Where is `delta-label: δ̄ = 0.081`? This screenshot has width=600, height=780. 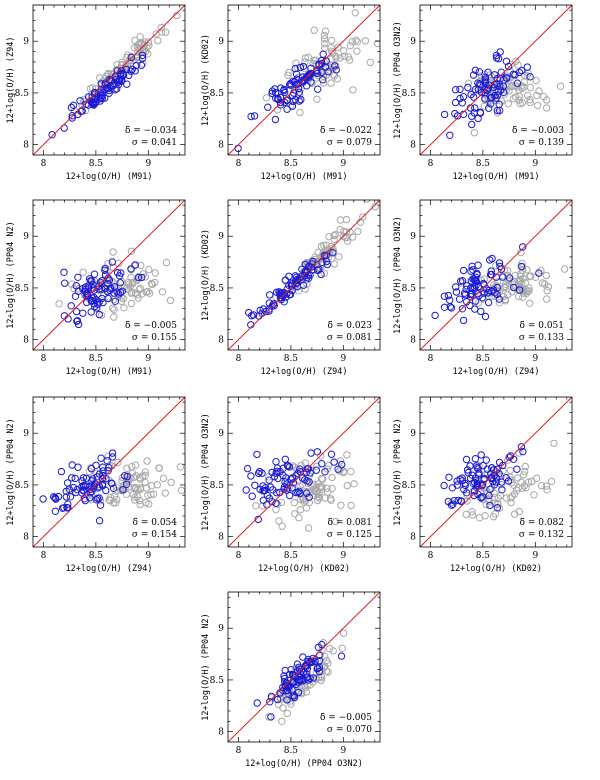
delta-label: δ̄ = 0.081 is located at coordinates (350, 523).